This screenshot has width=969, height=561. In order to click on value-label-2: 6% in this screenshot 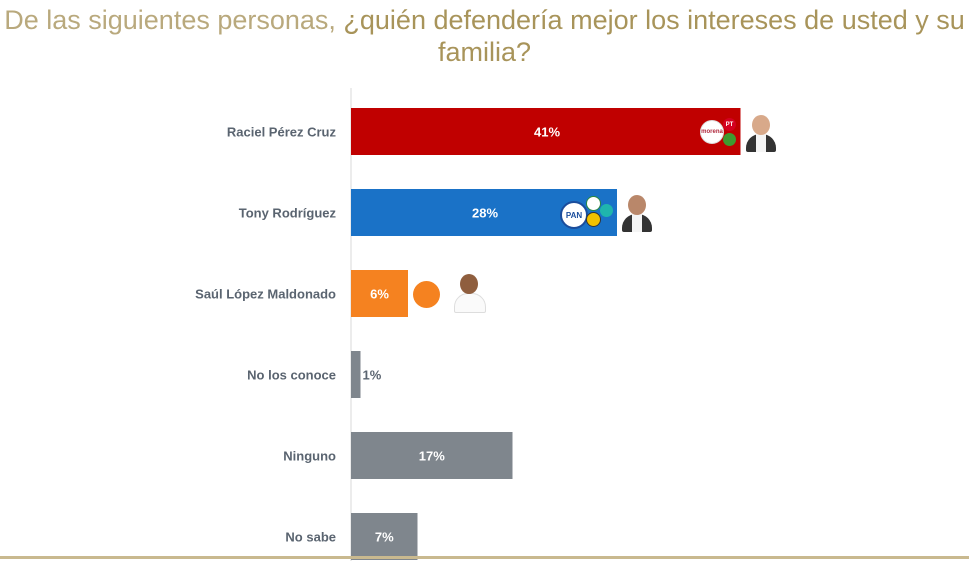, I will do `click(379, 294)`.